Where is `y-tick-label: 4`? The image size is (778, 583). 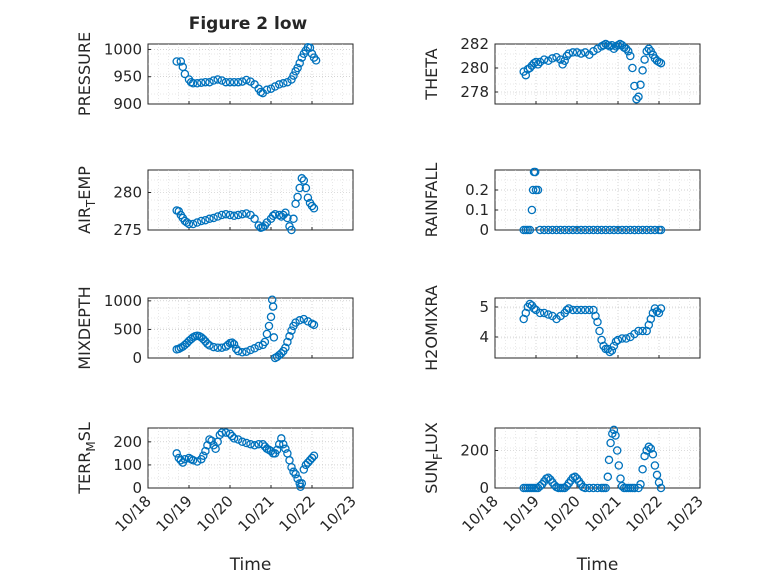 y-tick-label: 4 is located at coordinates (484, 337).